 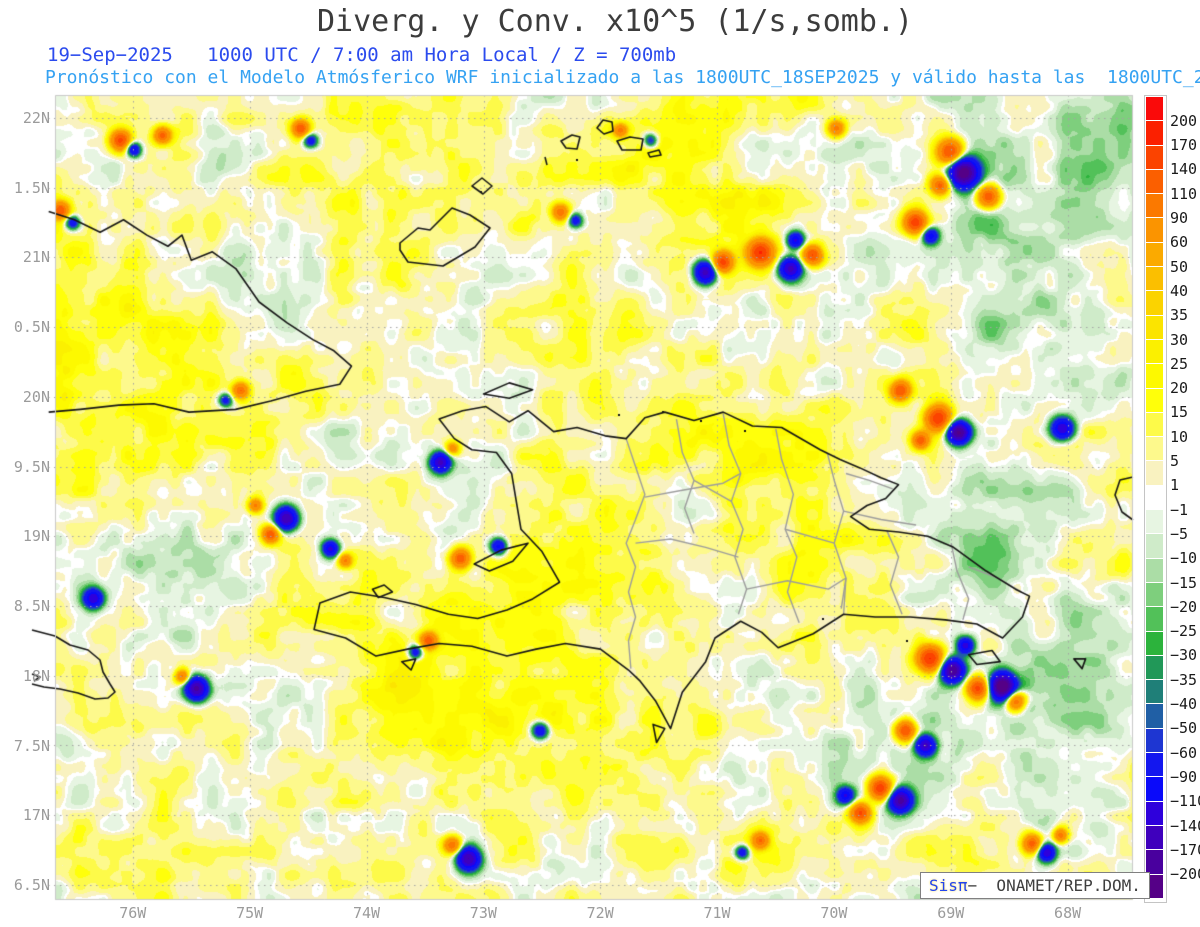 What do you see at coordinates (1179, 315) in the screenshot?
I see `colorbar-label: 35` at bounding box center [1179, 315].